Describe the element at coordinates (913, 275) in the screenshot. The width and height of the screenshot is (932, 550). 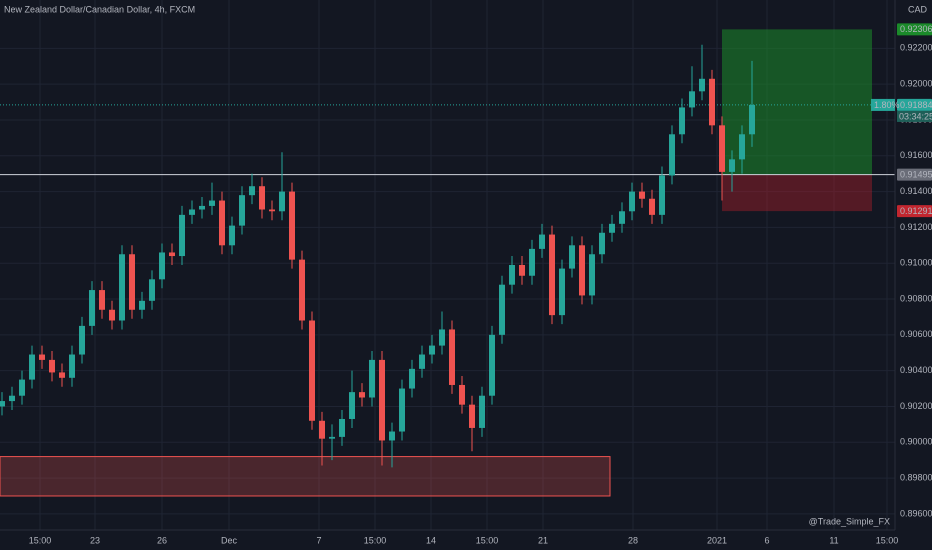
I see `price-axis` at that location.